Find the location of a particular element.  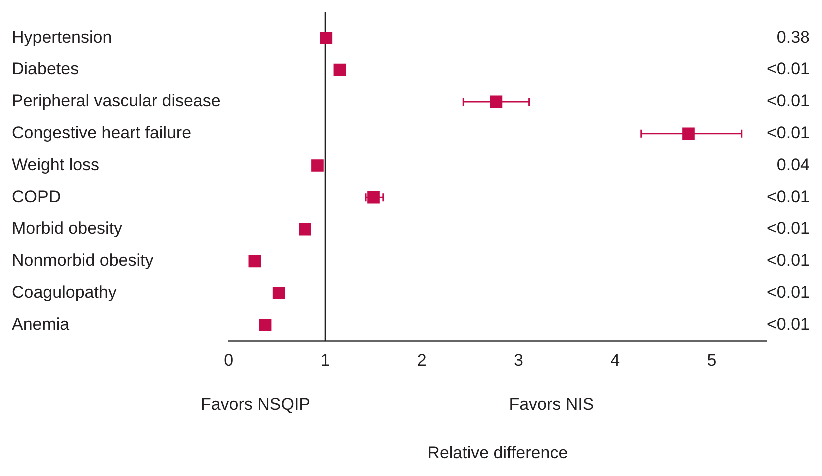

y-tick-label: Weight loss is located at coordinates (56, 164).